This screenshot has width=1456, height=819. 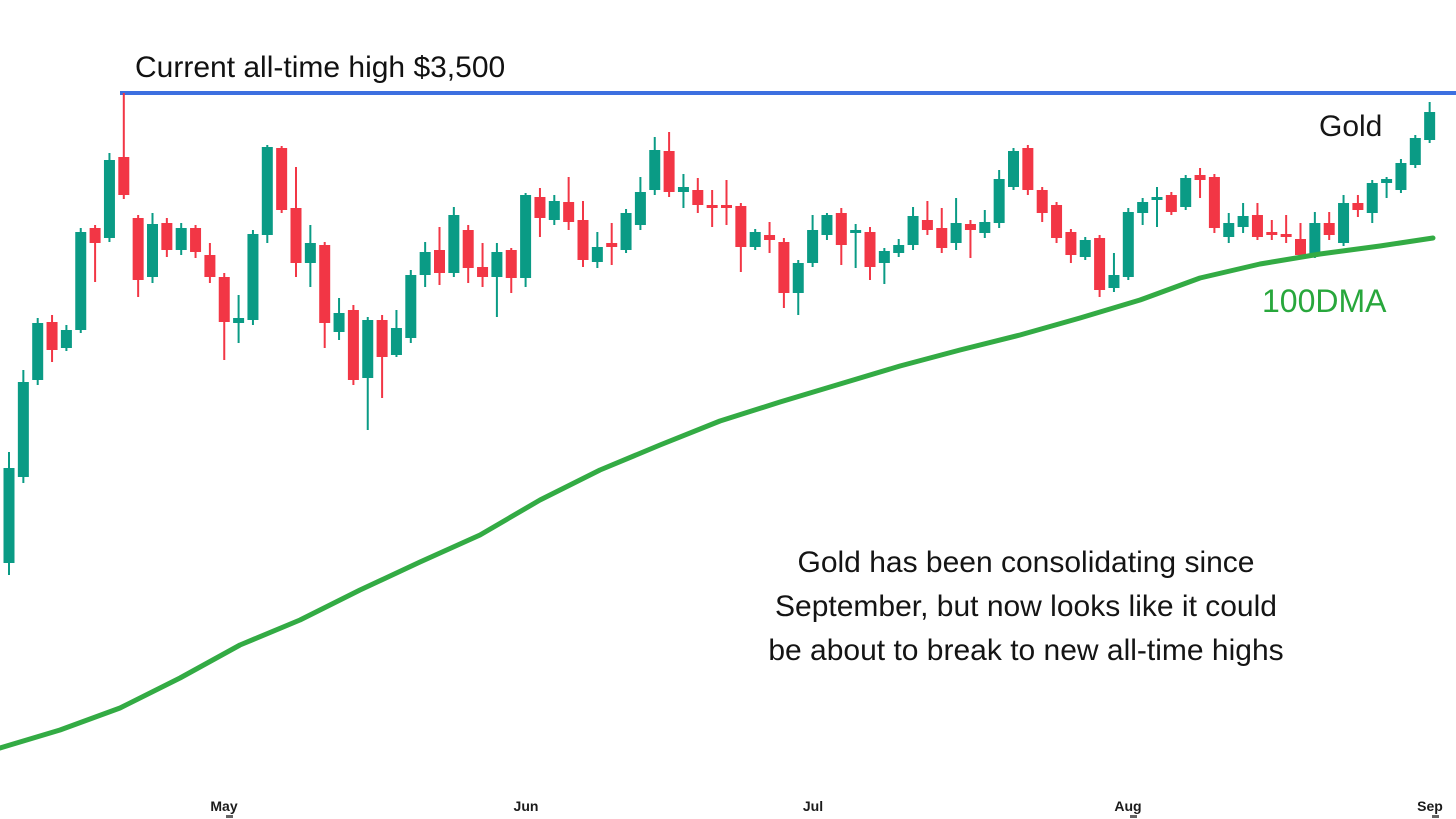 What do you see at coordinates (1430, 806) in the screenshot?
I see `x-axis-label: Sep` at bounding box center [1430, 806].